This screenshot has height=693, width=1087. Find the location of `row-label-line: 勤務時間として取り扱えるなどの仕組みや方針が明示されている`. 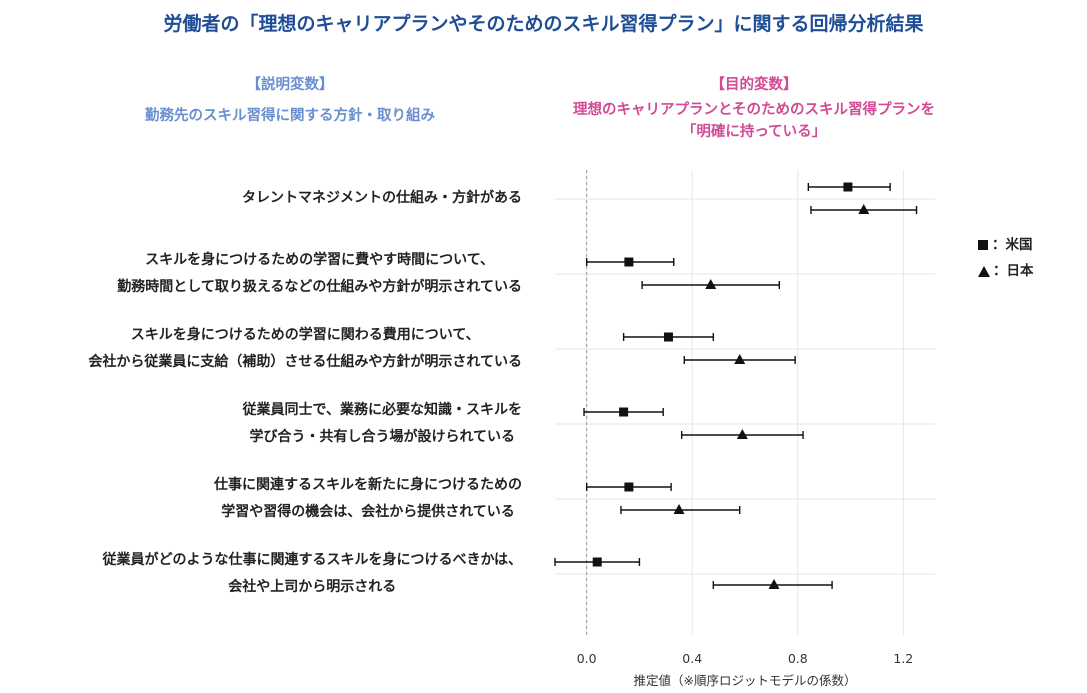

row-label-line: 勤務時間として取り扱えるなどの仕組みや方針が明示されている is located at coordinates (319, 286).